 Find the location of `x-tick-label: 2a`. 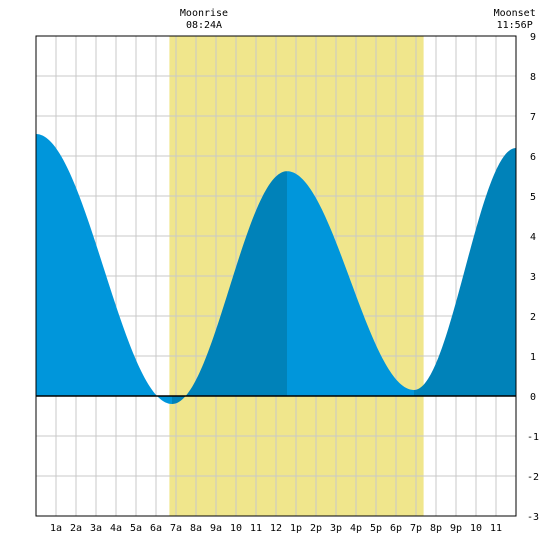

x-tick-label: 2a is located at coordinates (76, 528).